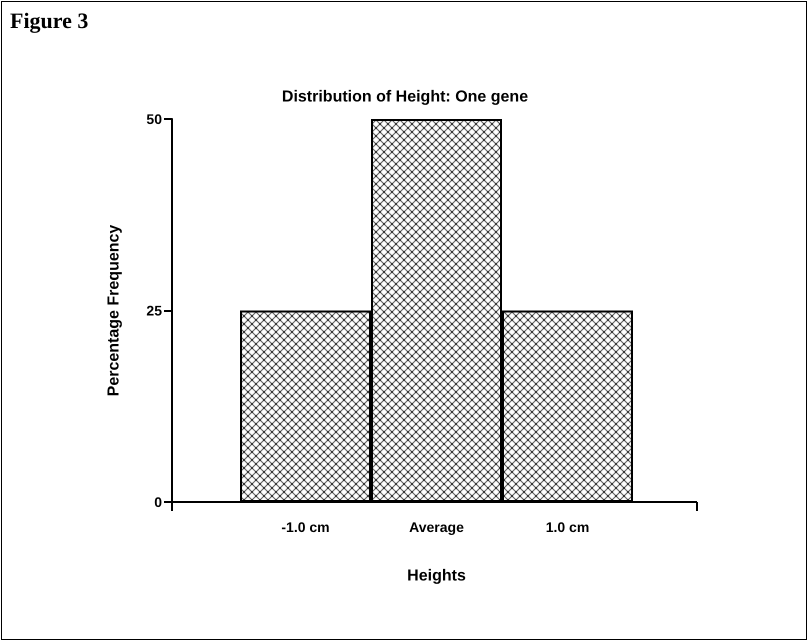 Image resolution: width=810 pixels, height=643 pixels. What do you see at coordinates (305, 527) in the screenshot?
I see `x-tick-label: -1.0 cm` at bounding box center [305, 527].